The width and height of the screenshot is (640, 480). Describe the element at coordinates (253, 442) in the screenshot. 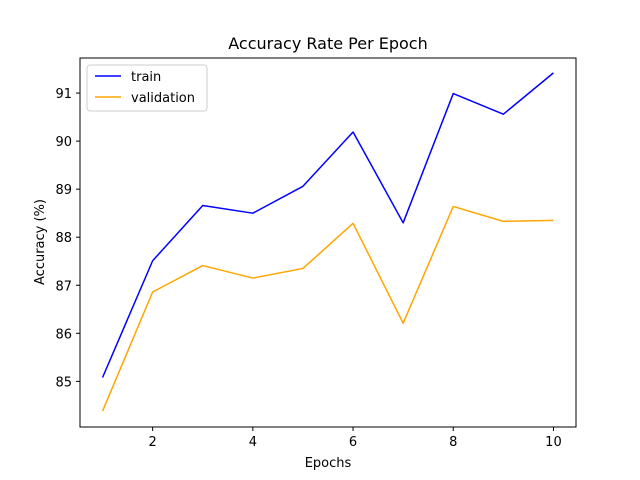

I see `x-tick-label: 4` at that location.